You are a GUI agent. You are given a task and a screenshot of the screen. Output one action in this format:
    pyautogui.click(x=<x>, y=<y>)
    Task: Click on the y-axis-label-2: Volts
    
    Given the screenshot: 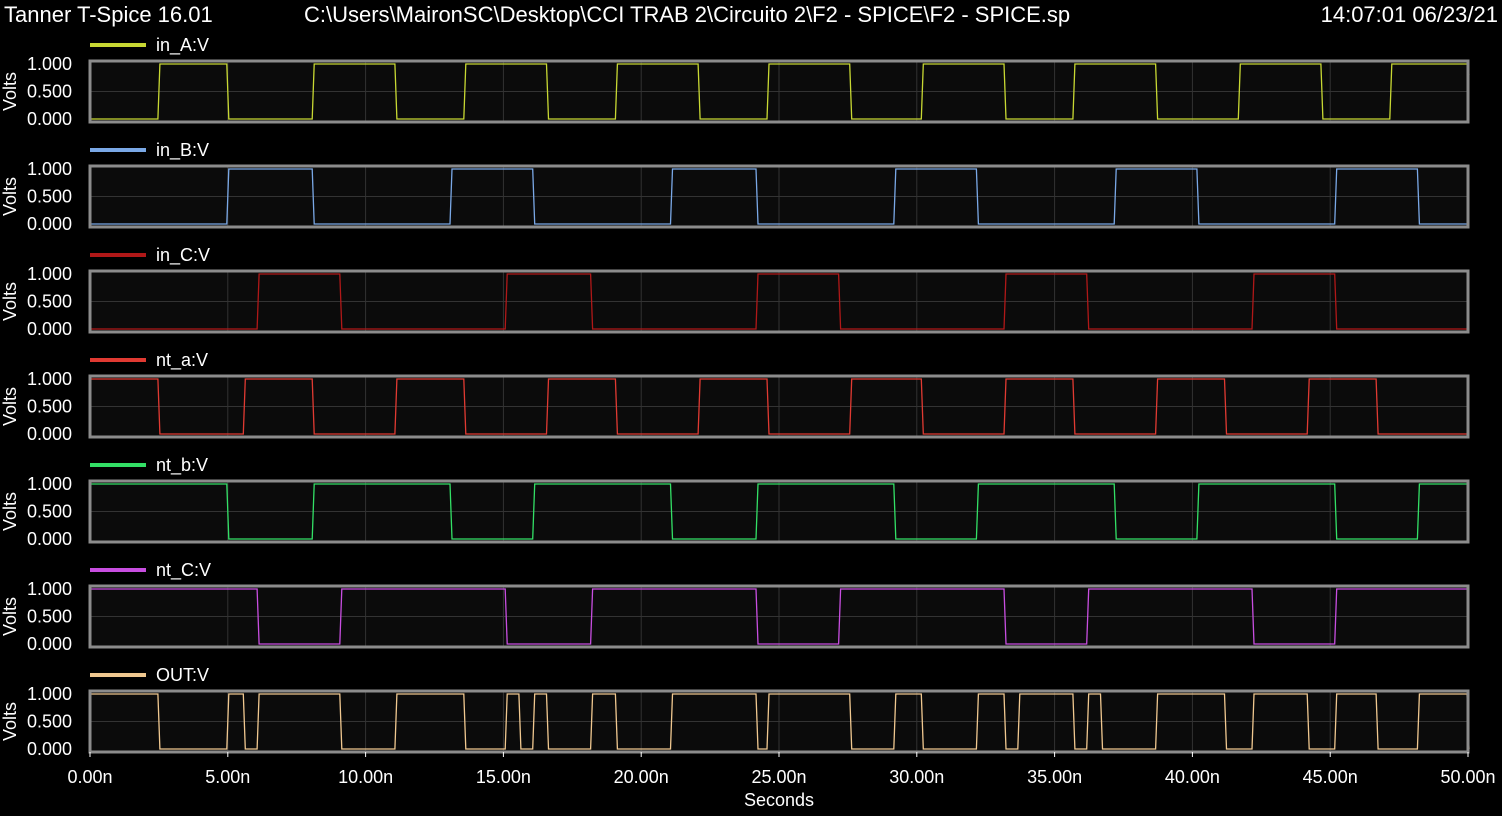 What is the action you would take?
    pyautogui.click(x=10, y=301)
    